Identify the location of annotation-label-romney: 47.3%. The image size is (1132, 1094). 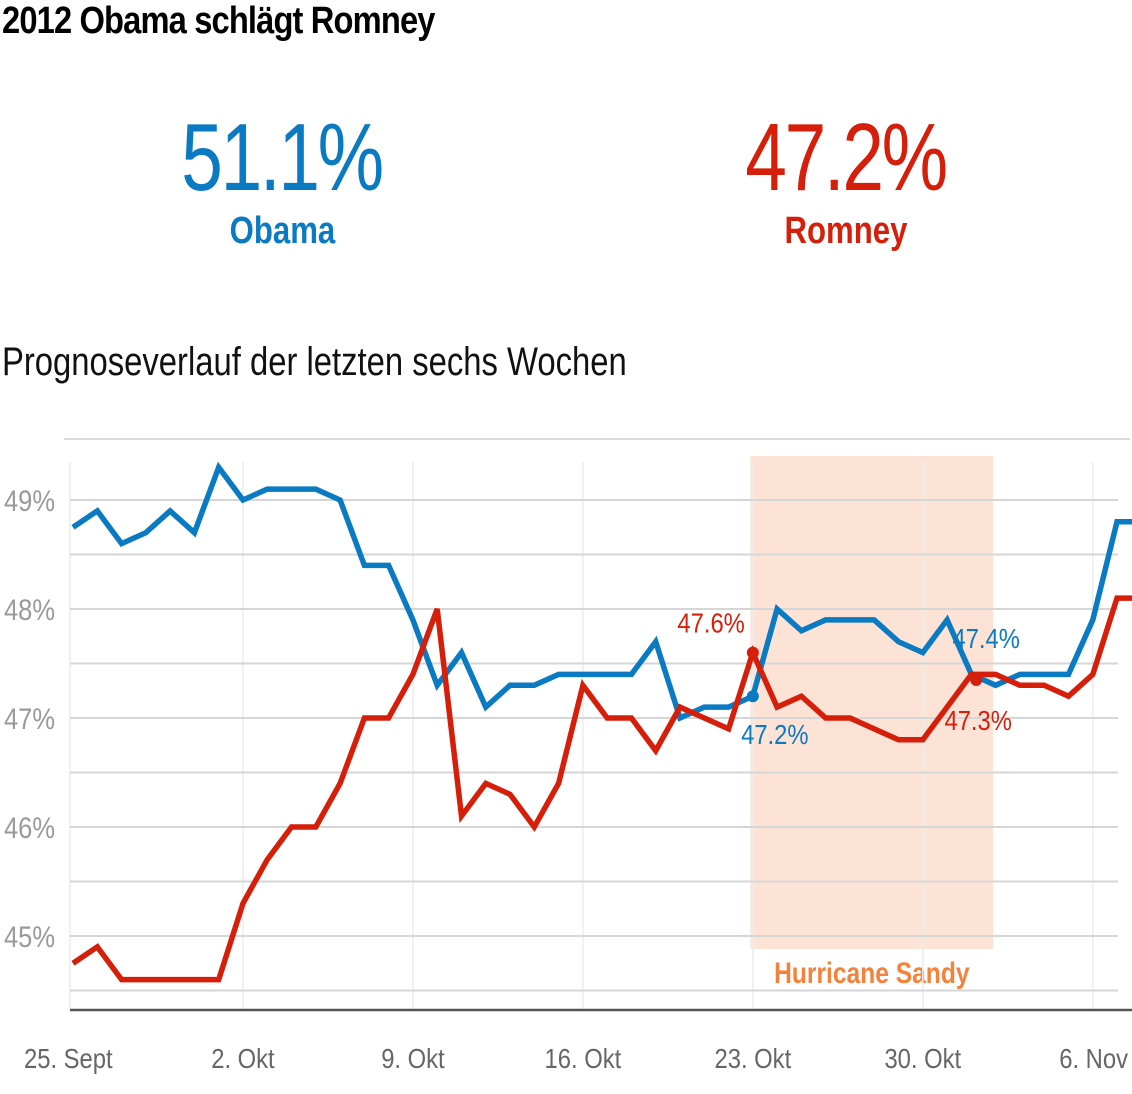
(977, 720).